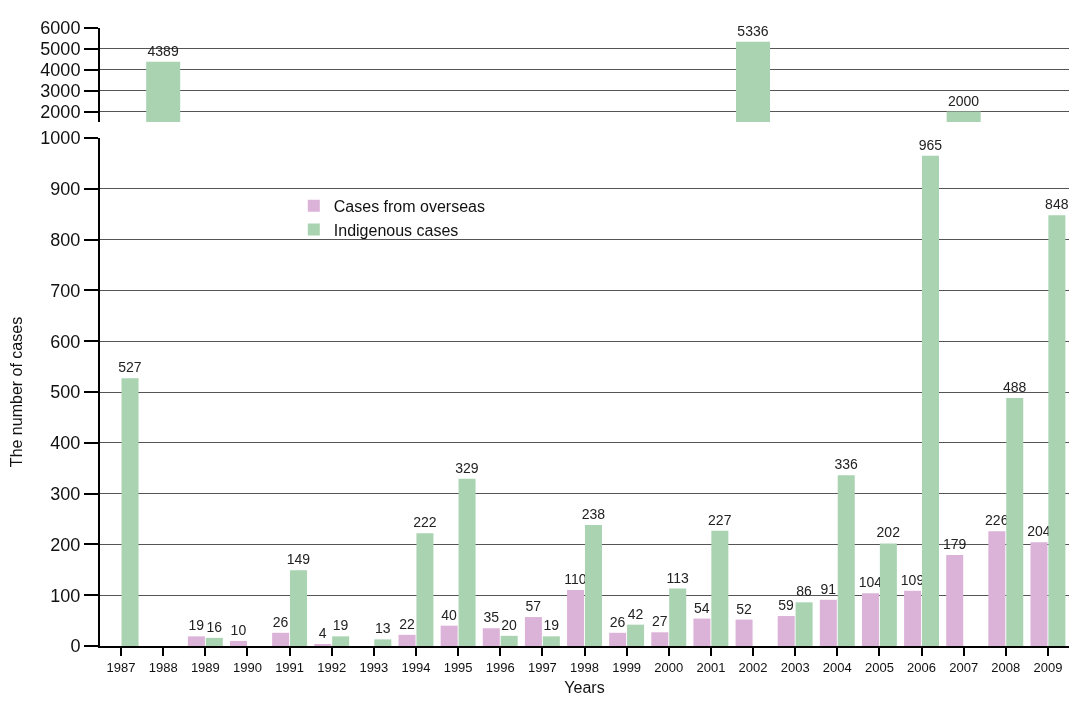 This screenshot has height=712, width=1091. I want to click on data-label: 204, so click(1039, 531).